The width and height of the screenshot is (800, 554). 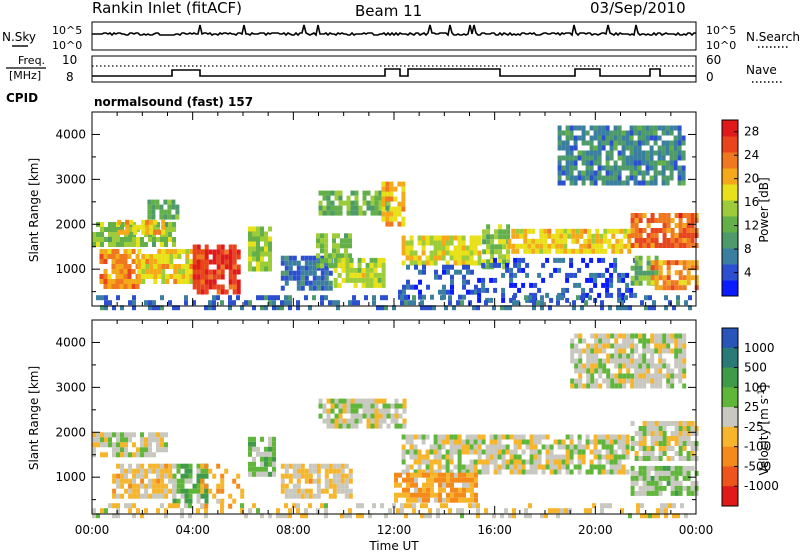 I want to click on xtick-label: 20:00, so click(x=595, y=530).